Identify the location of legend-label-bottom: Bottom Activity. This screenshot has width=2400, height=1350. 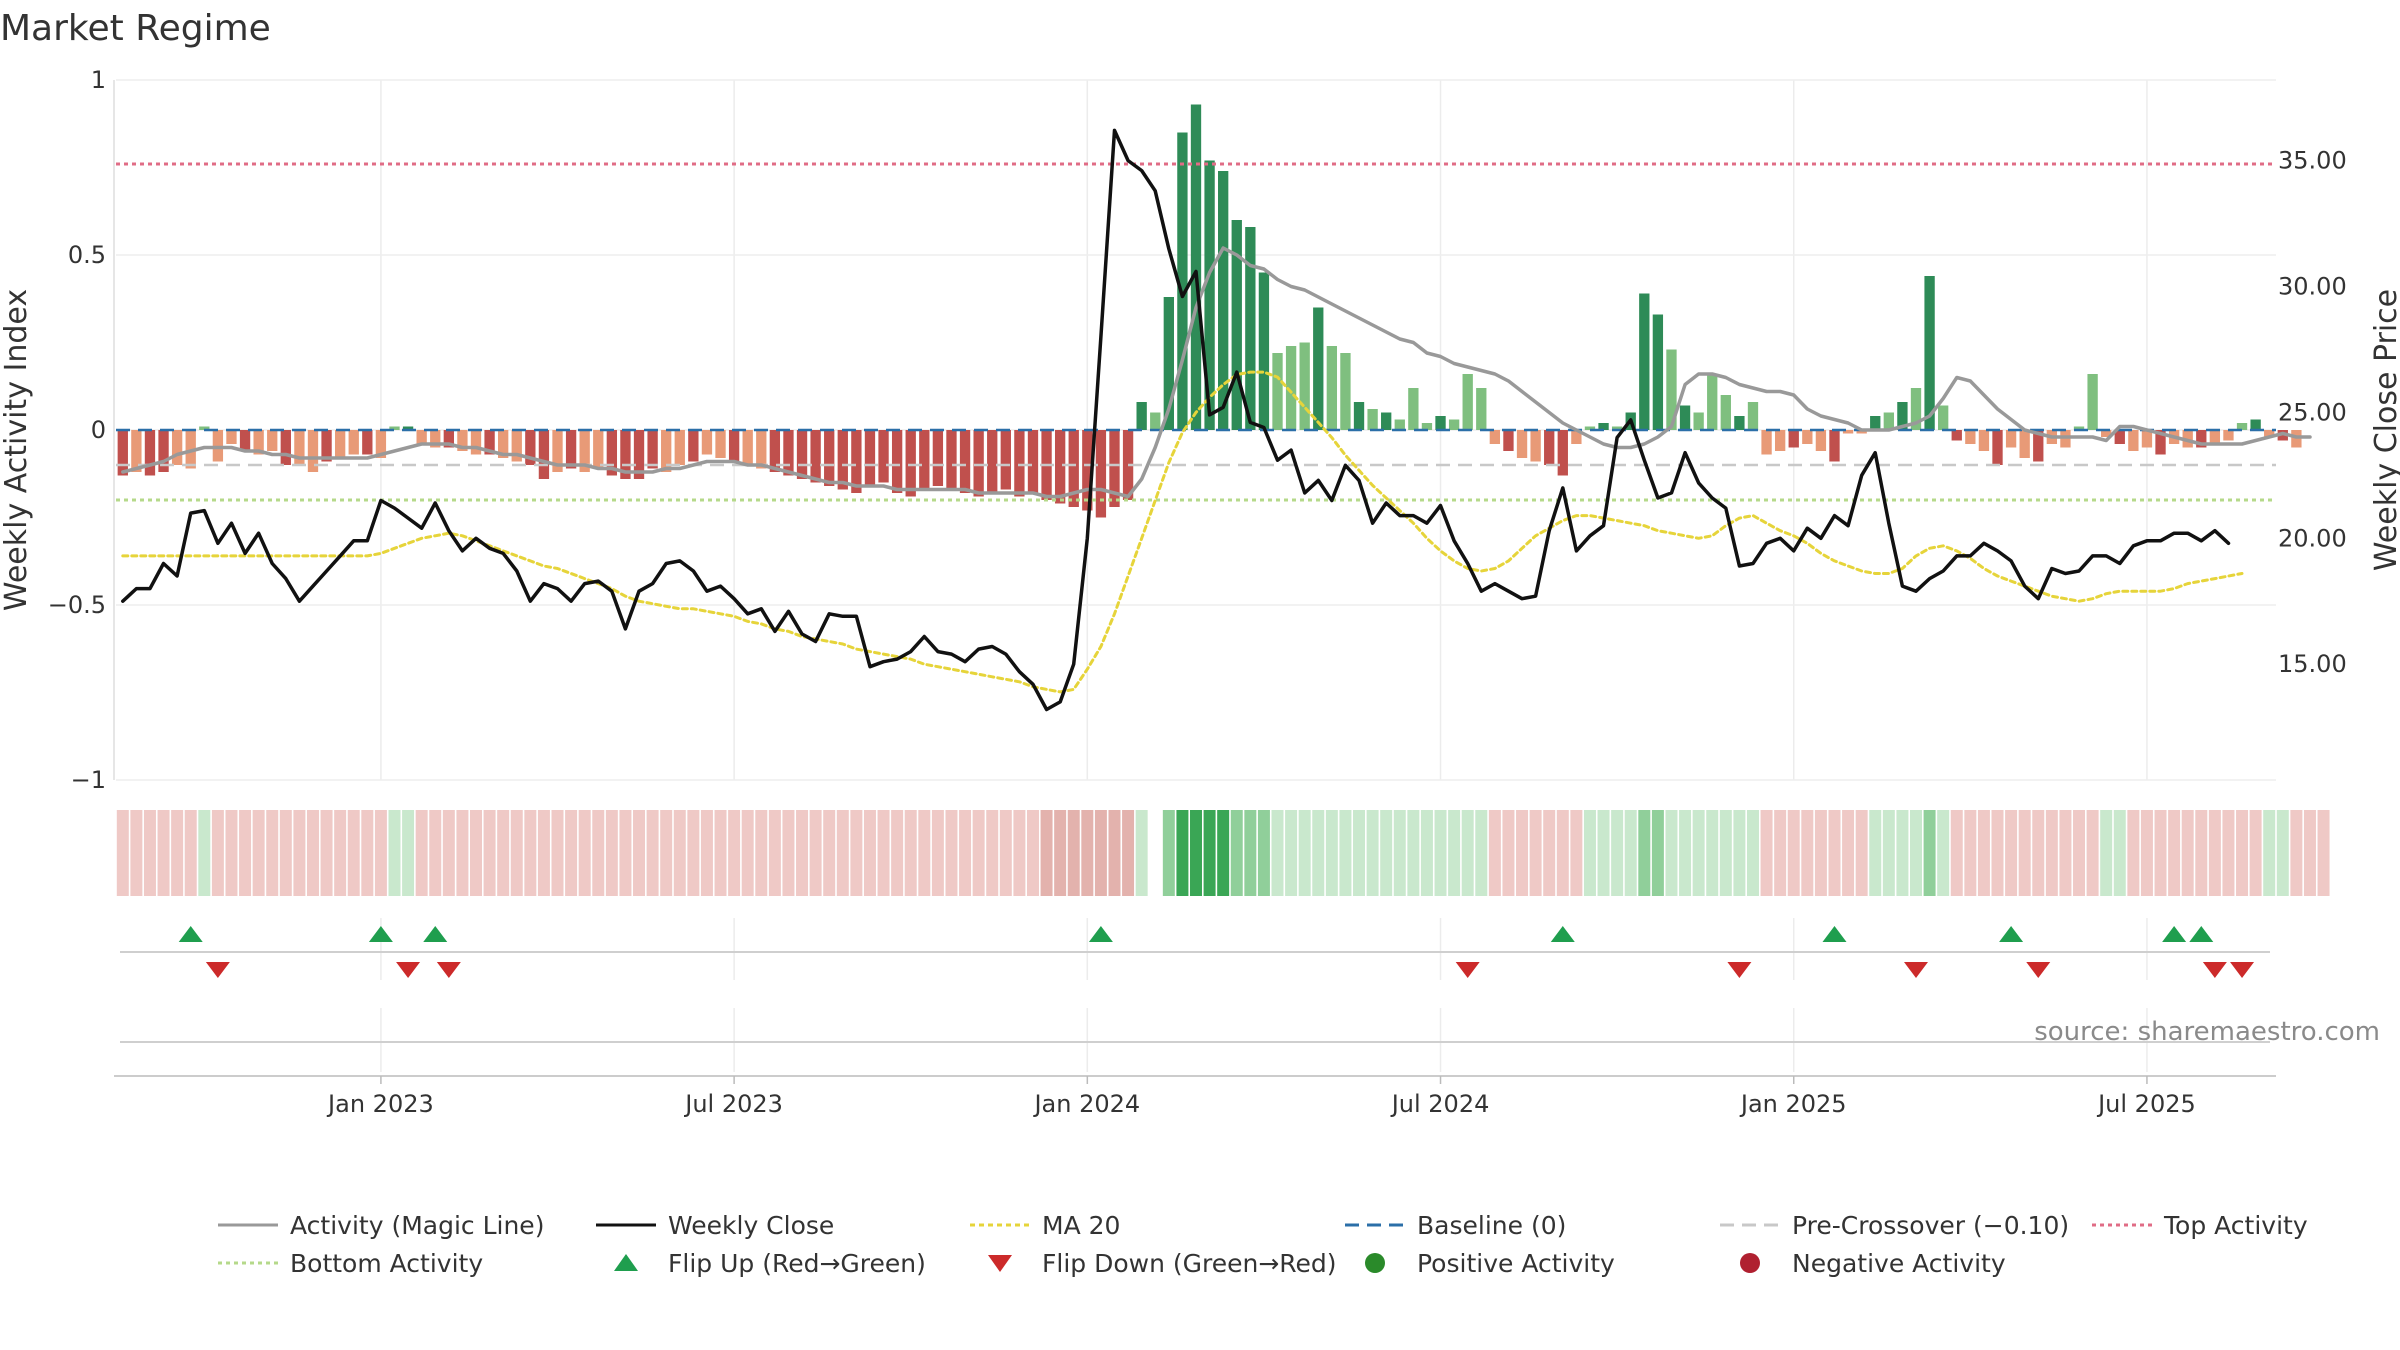
(386, 1263).